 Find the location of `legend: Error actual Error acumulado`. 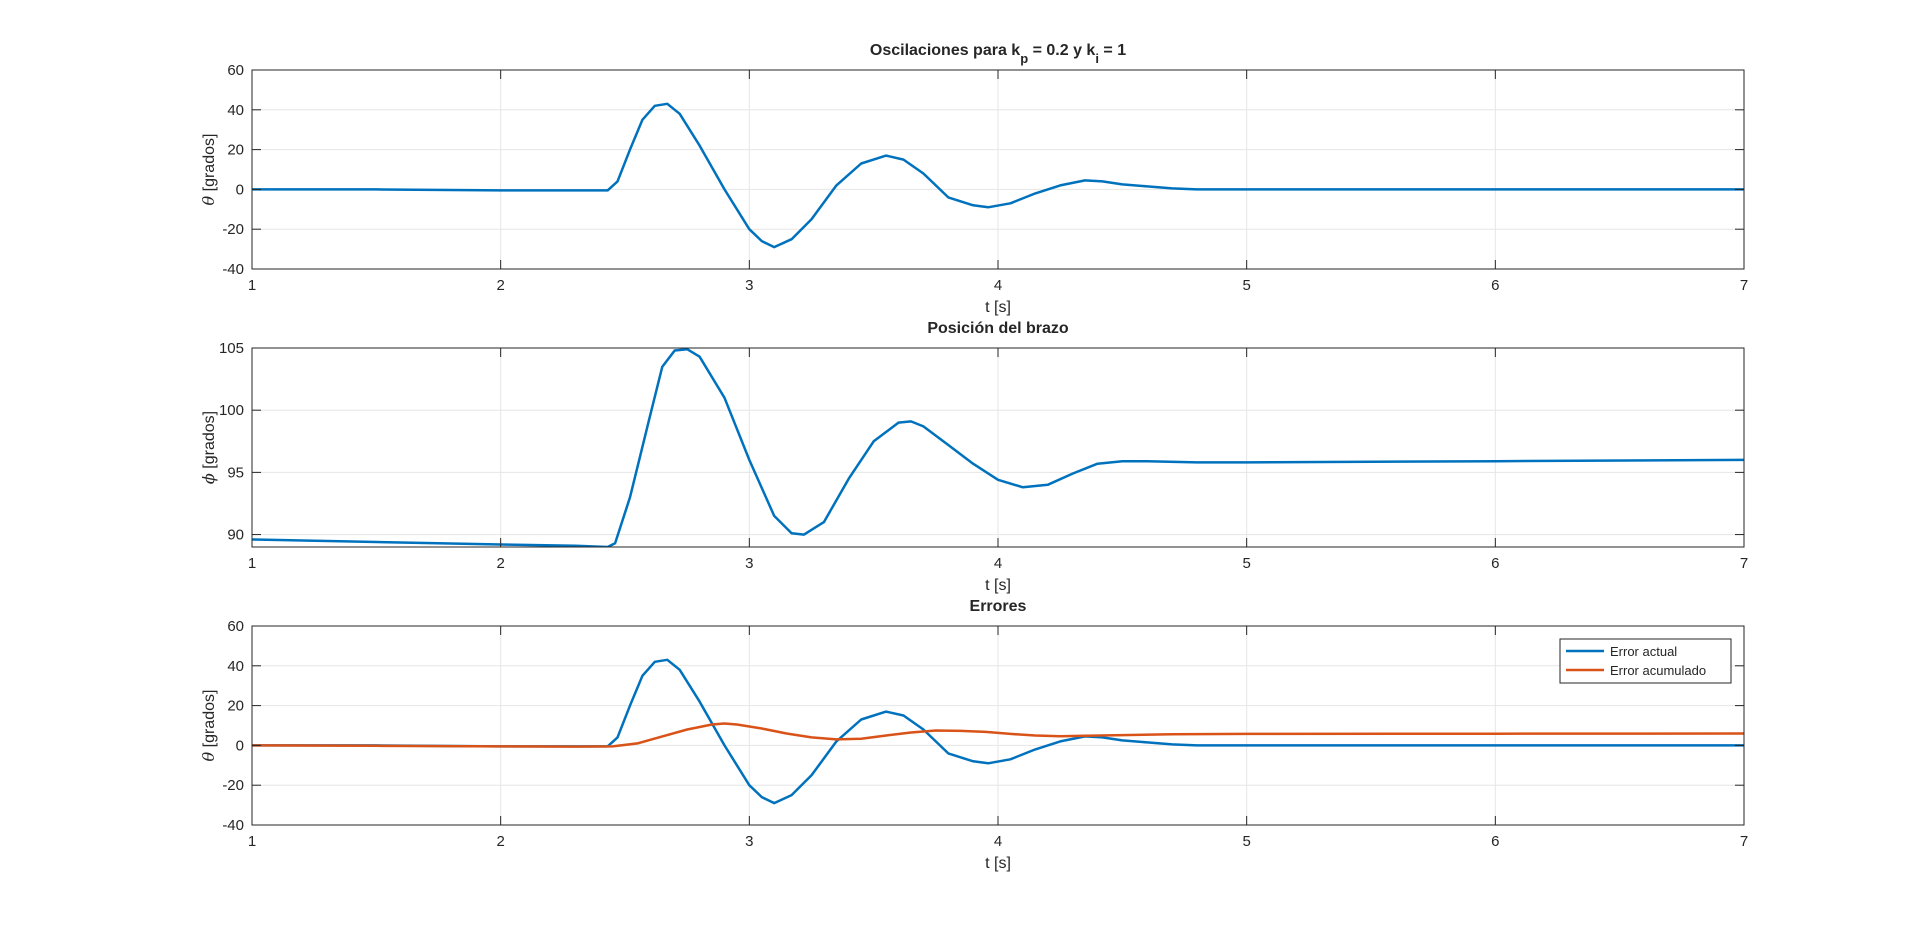

legend: Error actual Error acumulado is located at coordinates (1645, 661).